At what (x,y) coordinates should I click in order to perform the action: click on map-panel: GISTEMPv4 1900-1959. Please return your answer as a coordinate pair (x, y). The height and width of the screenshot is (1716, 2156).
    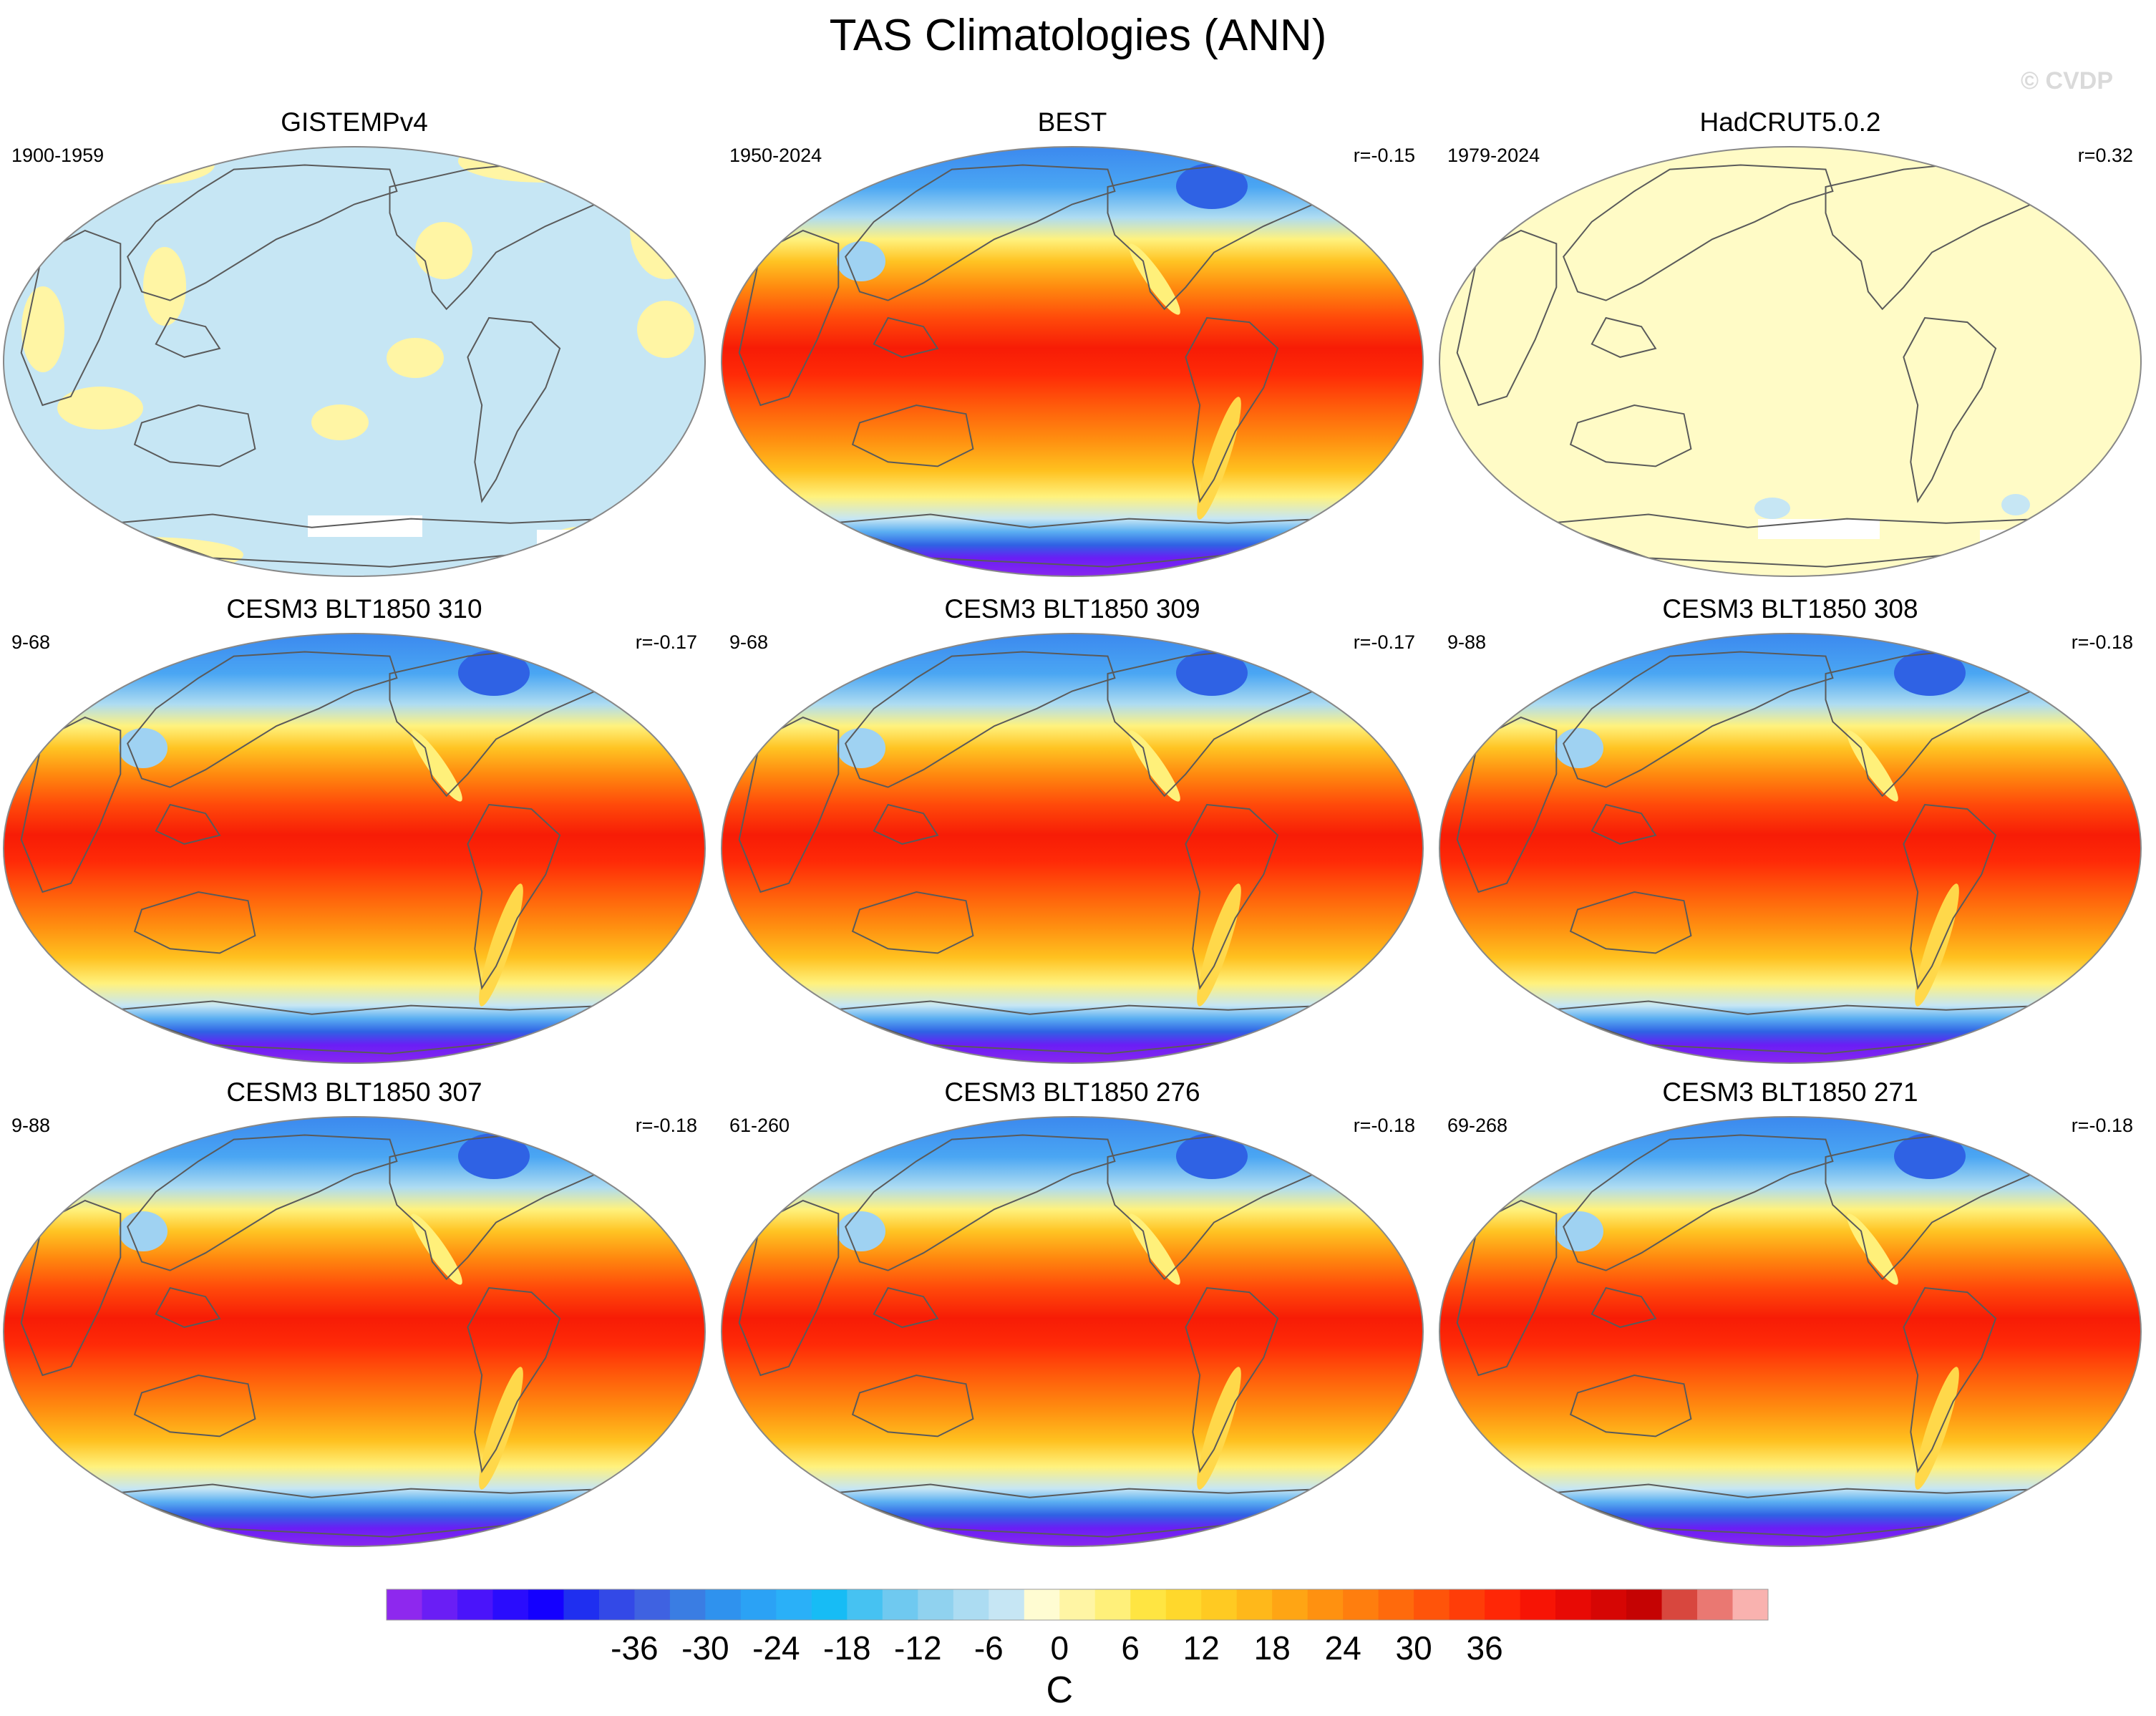
    Looking at the image, I should click on (354, 345).